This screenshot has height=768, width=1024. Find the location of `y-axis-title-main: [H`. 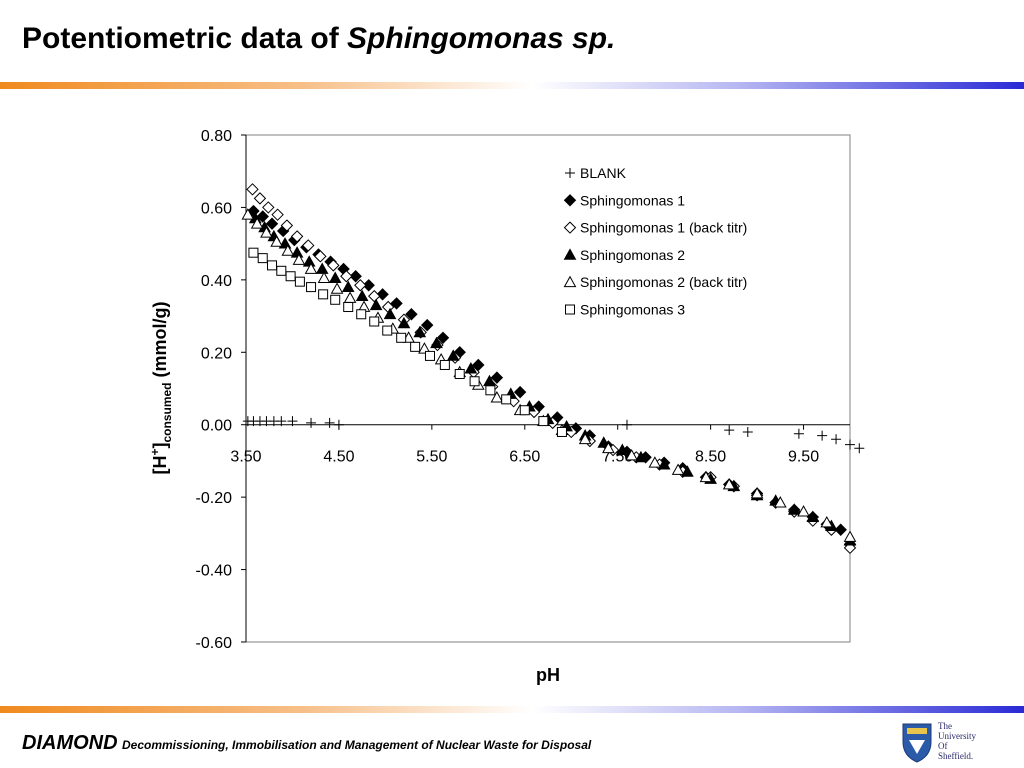

y-axis-title-main: [H is located at coordinates (160, 465).